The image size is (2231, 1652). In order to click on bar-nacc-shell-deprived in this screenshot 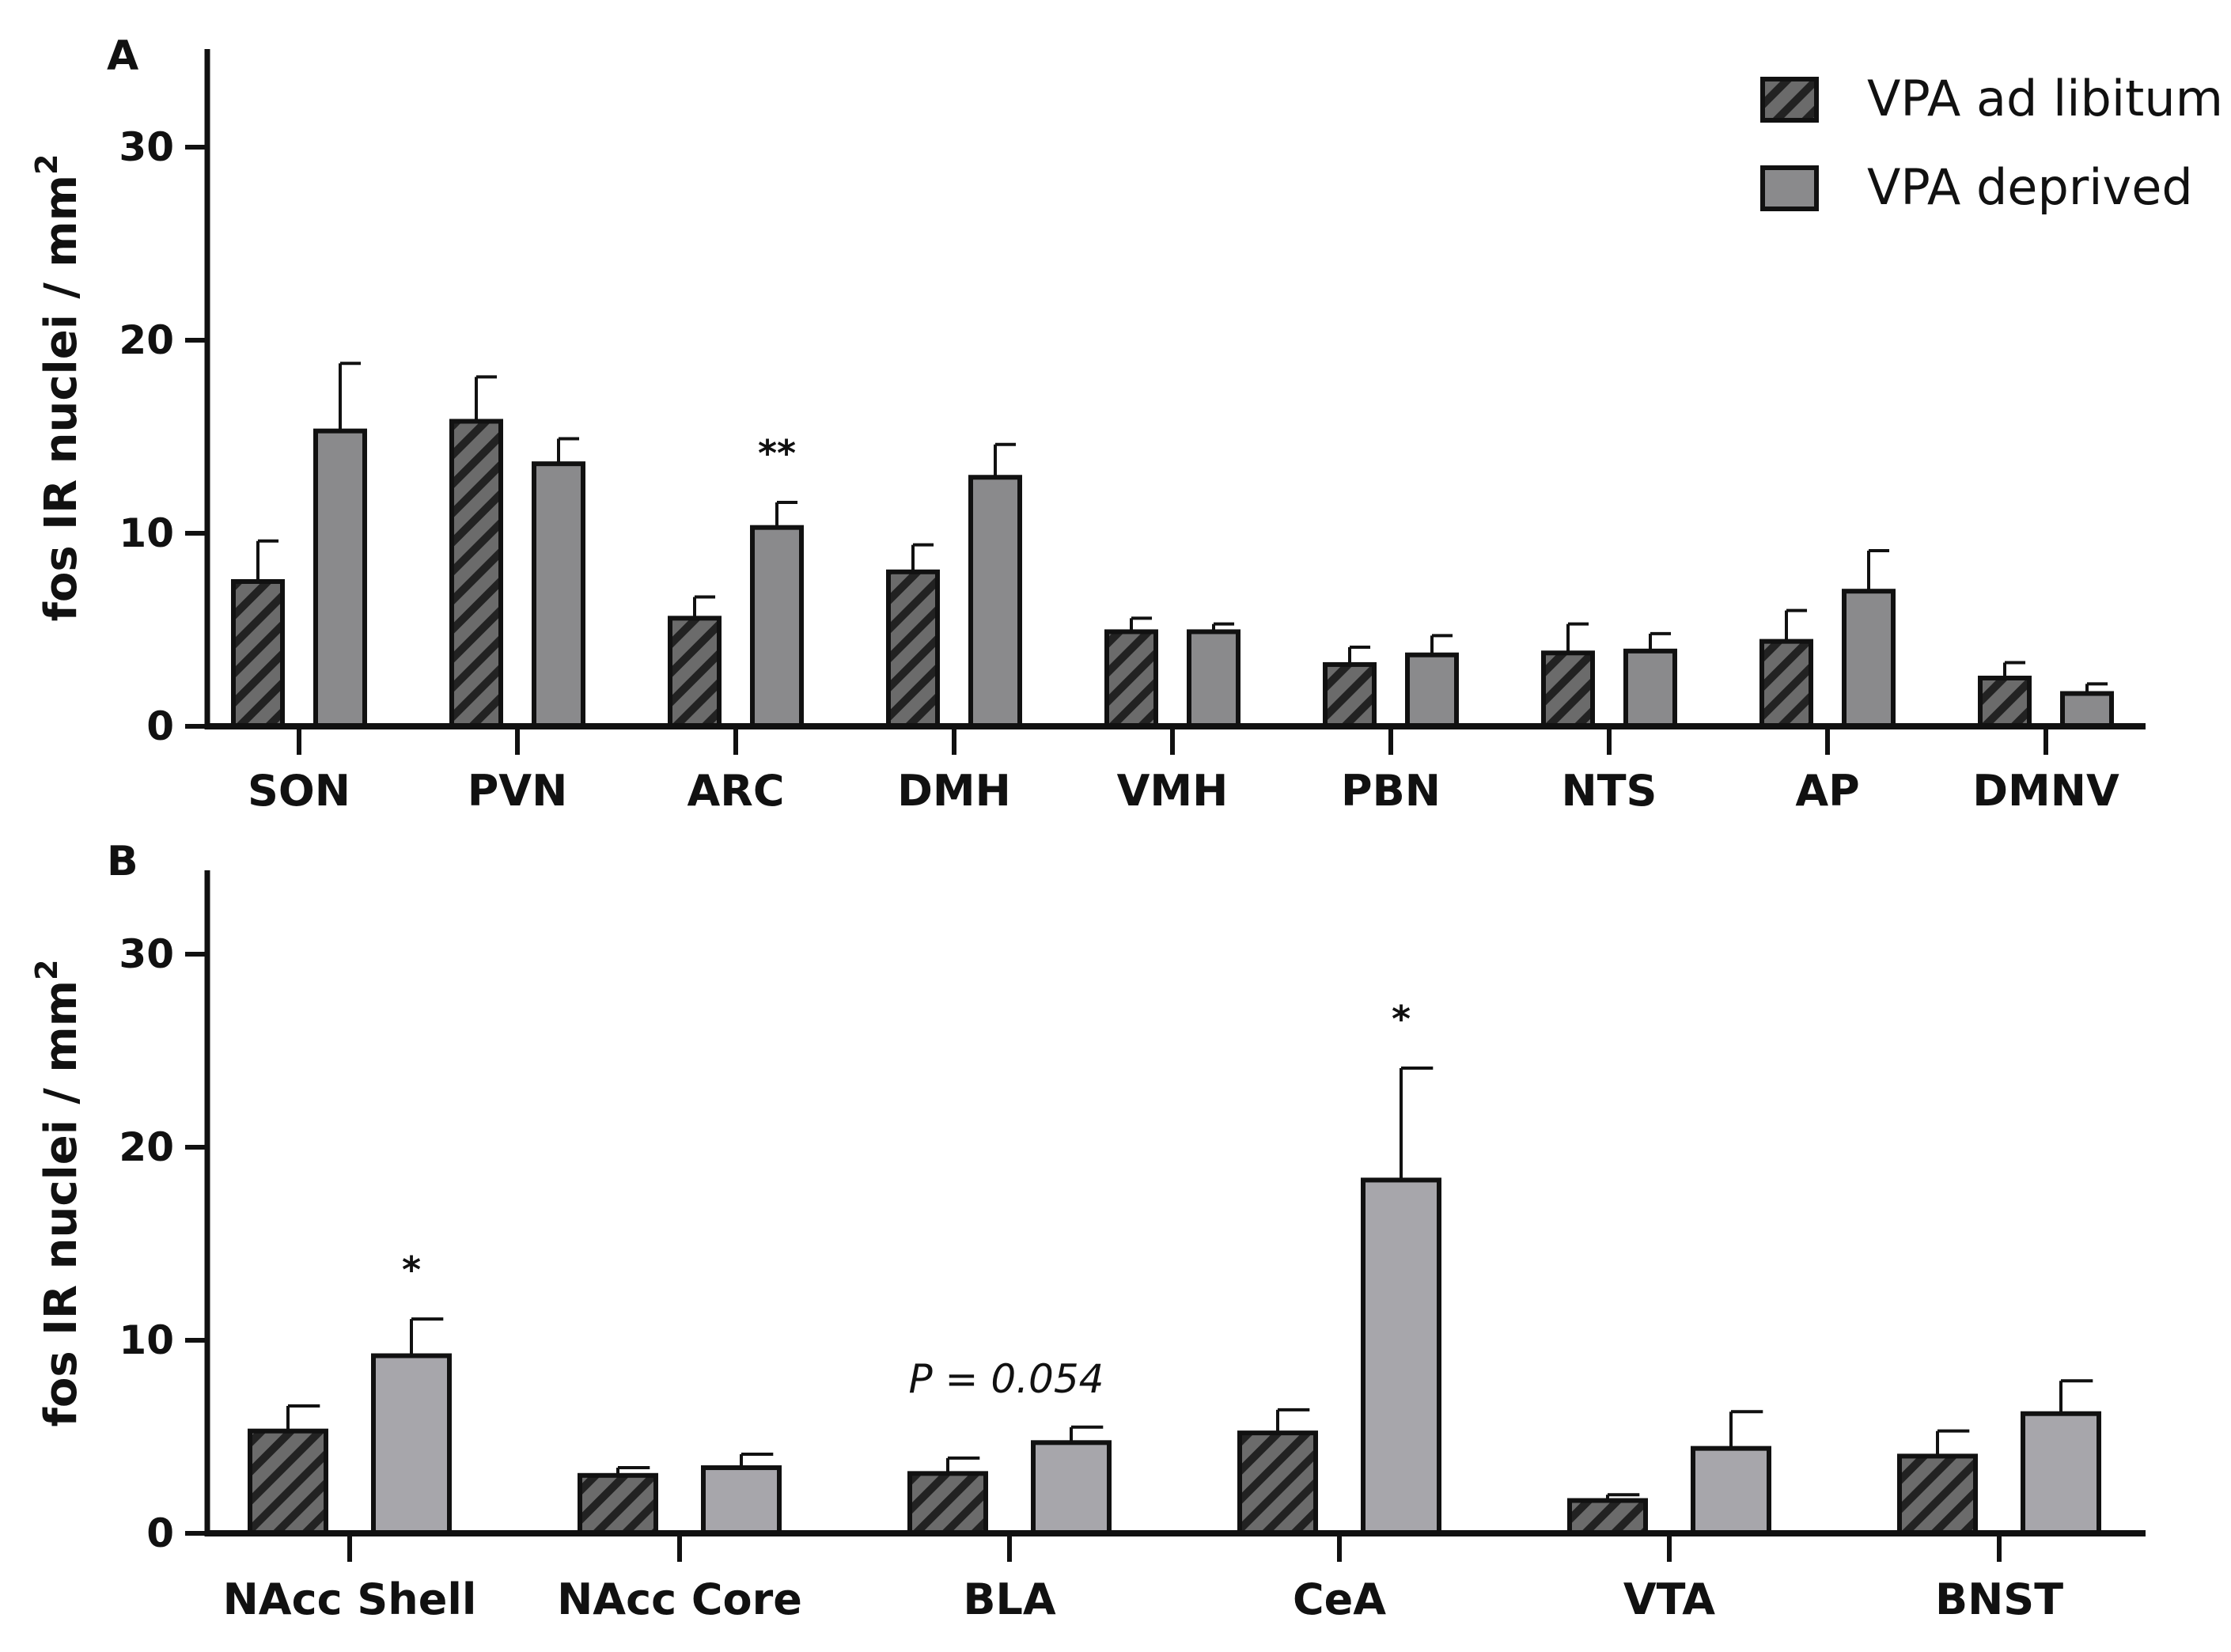, I will do `click(411, 1445)`.